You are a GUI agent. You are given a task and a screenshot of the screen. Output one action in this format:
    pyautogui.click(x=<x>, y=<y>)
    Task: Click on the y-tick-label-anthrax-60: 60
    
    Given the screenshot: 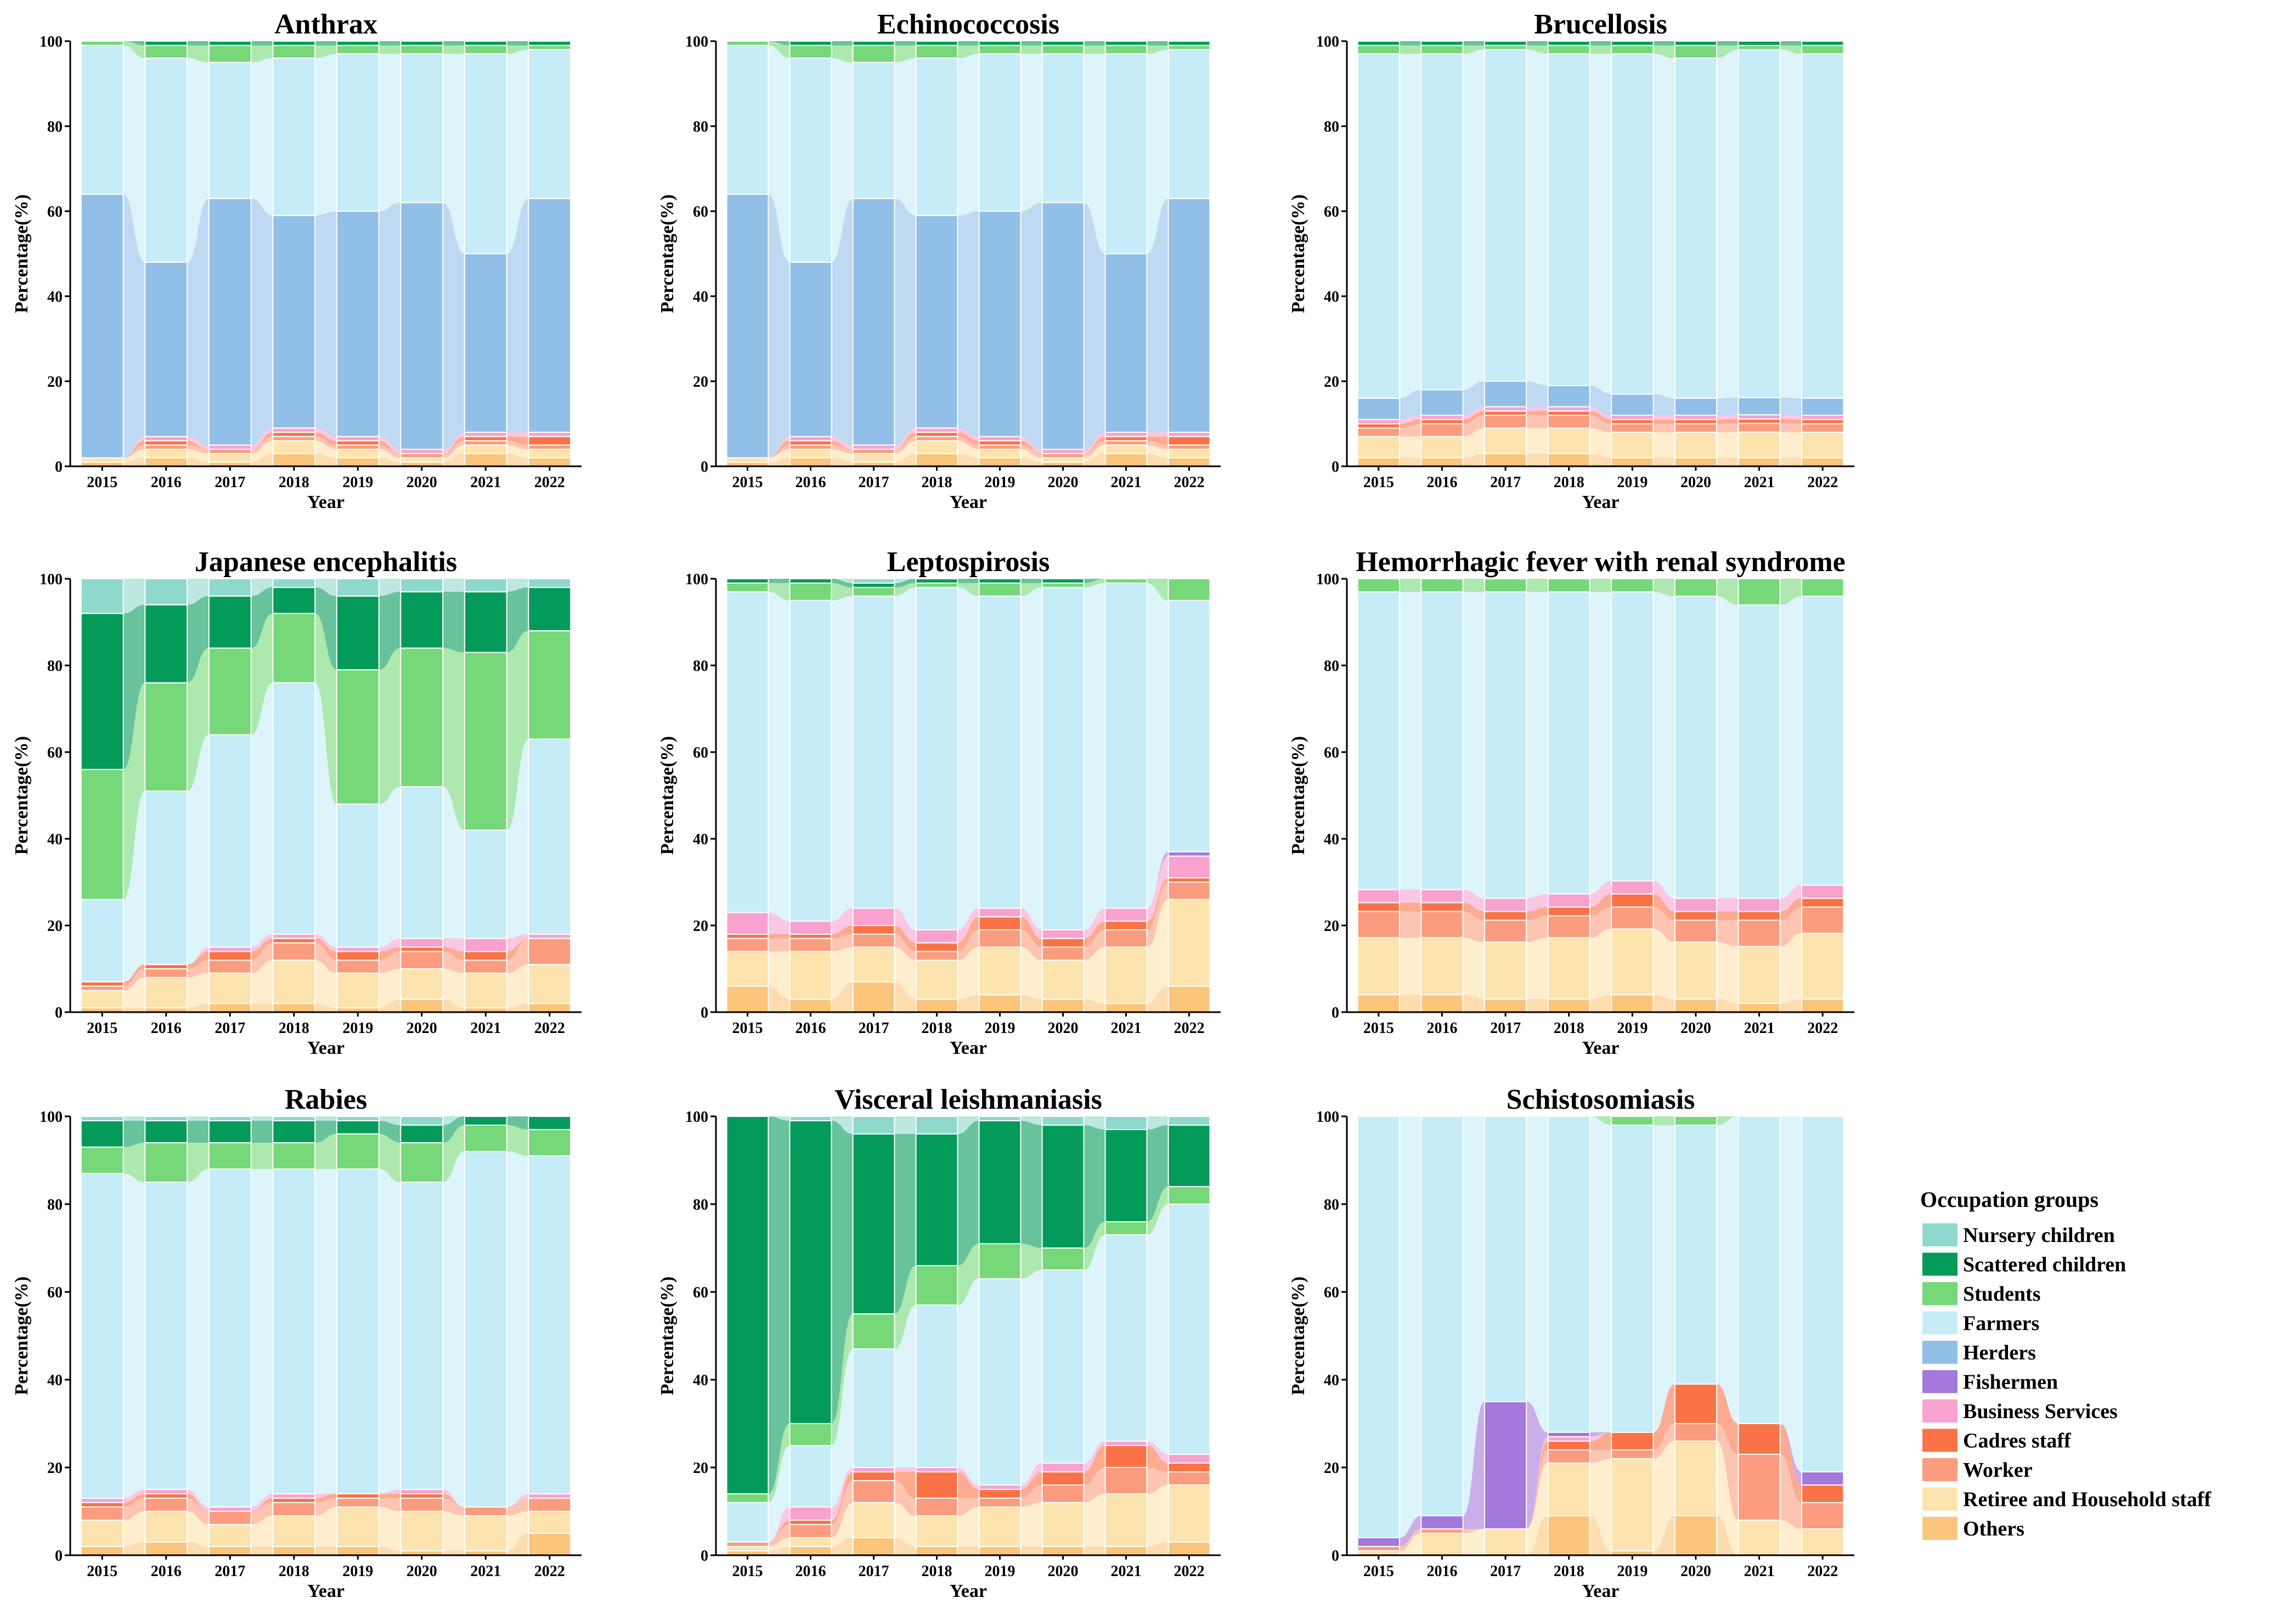 What is the action you would take?
    pyautogui.click(x=55, y=212)
    